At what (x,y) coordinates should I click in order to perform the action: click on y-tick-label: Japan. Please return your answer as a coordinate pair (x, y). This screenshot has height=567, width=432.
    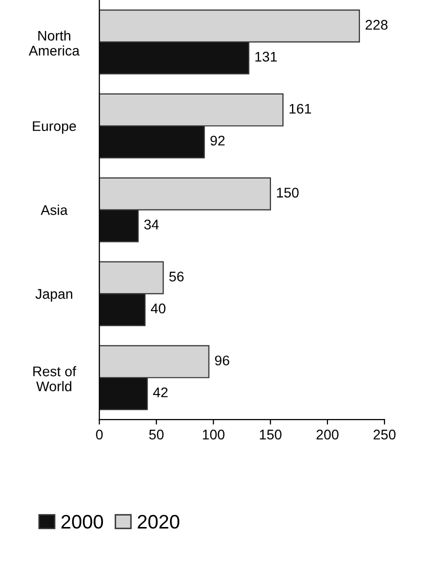
    Looking at the image, I should click on (53, 295).